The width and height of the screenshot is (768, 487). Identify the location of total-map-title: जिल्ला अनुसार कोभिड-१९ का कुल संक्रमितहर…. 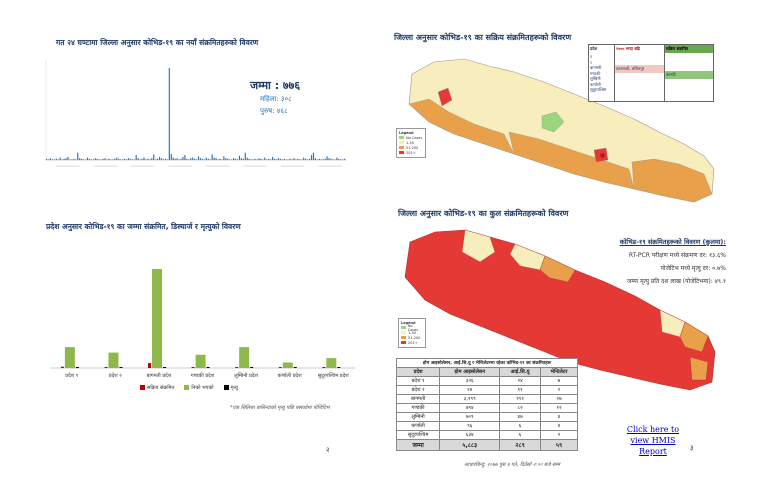
(483, 213).